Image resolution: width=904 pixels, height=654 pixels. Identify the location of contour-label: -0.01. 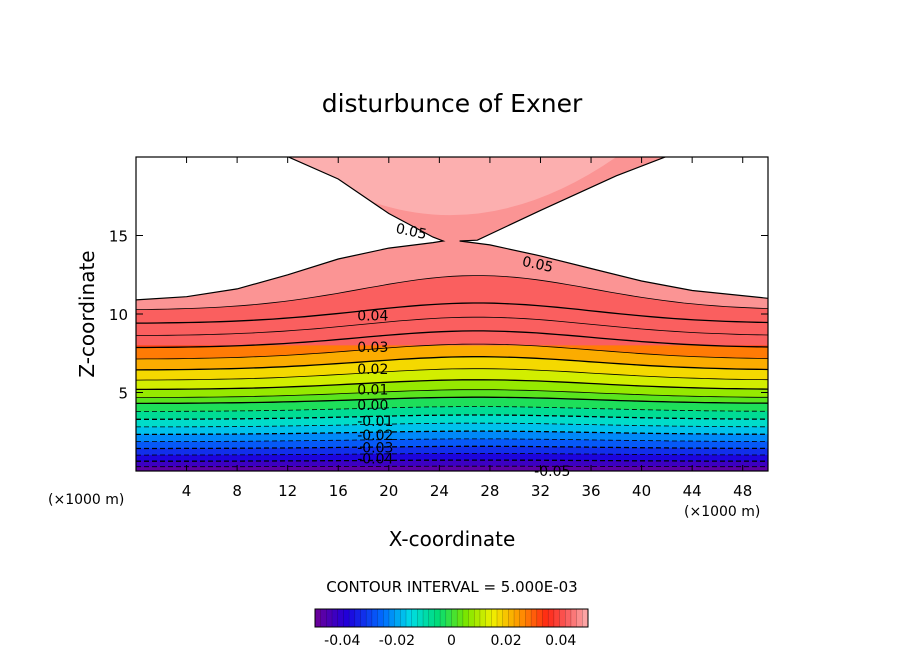
(375, 422).